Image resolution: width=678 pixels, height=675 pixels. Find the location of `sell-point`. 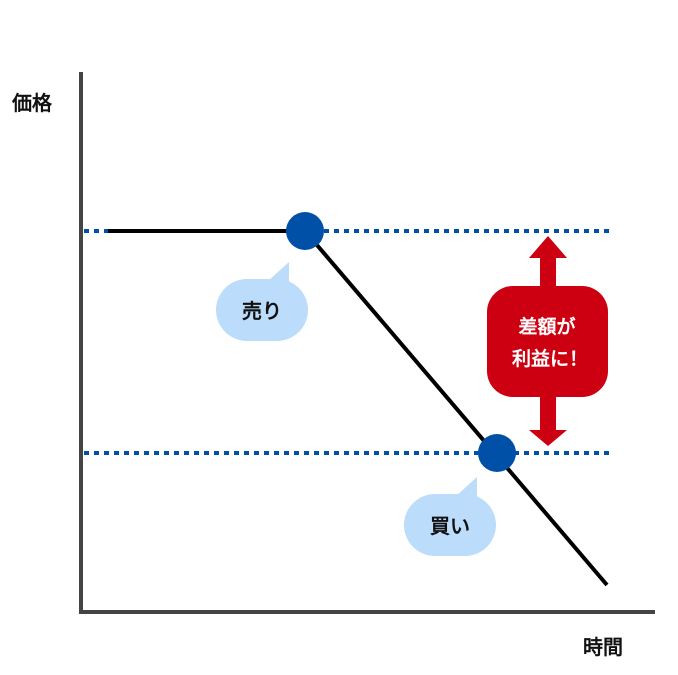

sell-point is located at coordinates (305, 231).